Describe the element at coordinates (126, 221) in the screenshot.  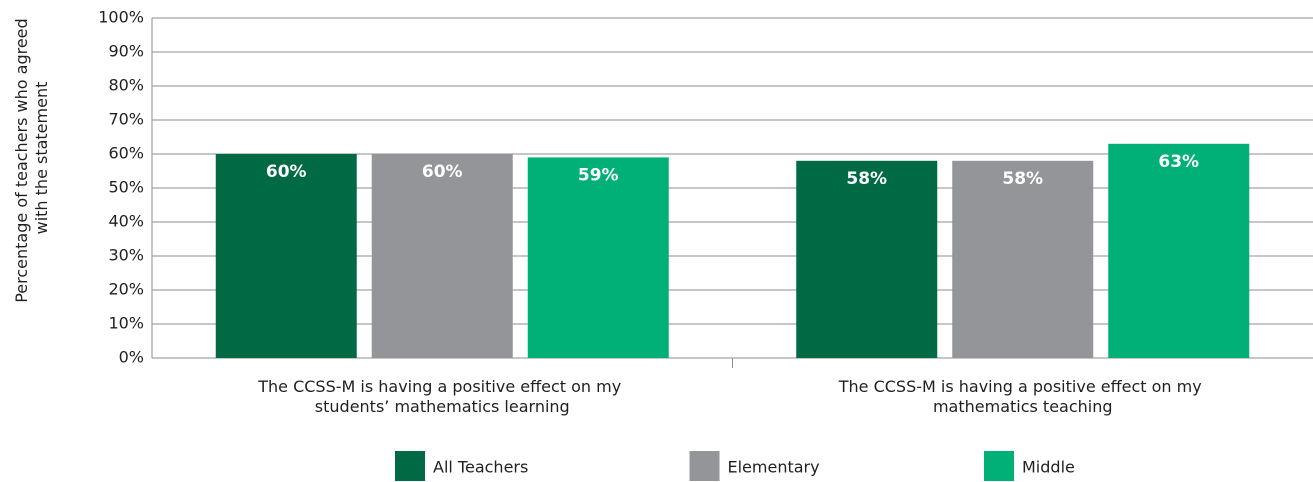
I see `y-tick-label: 40%` at that location.